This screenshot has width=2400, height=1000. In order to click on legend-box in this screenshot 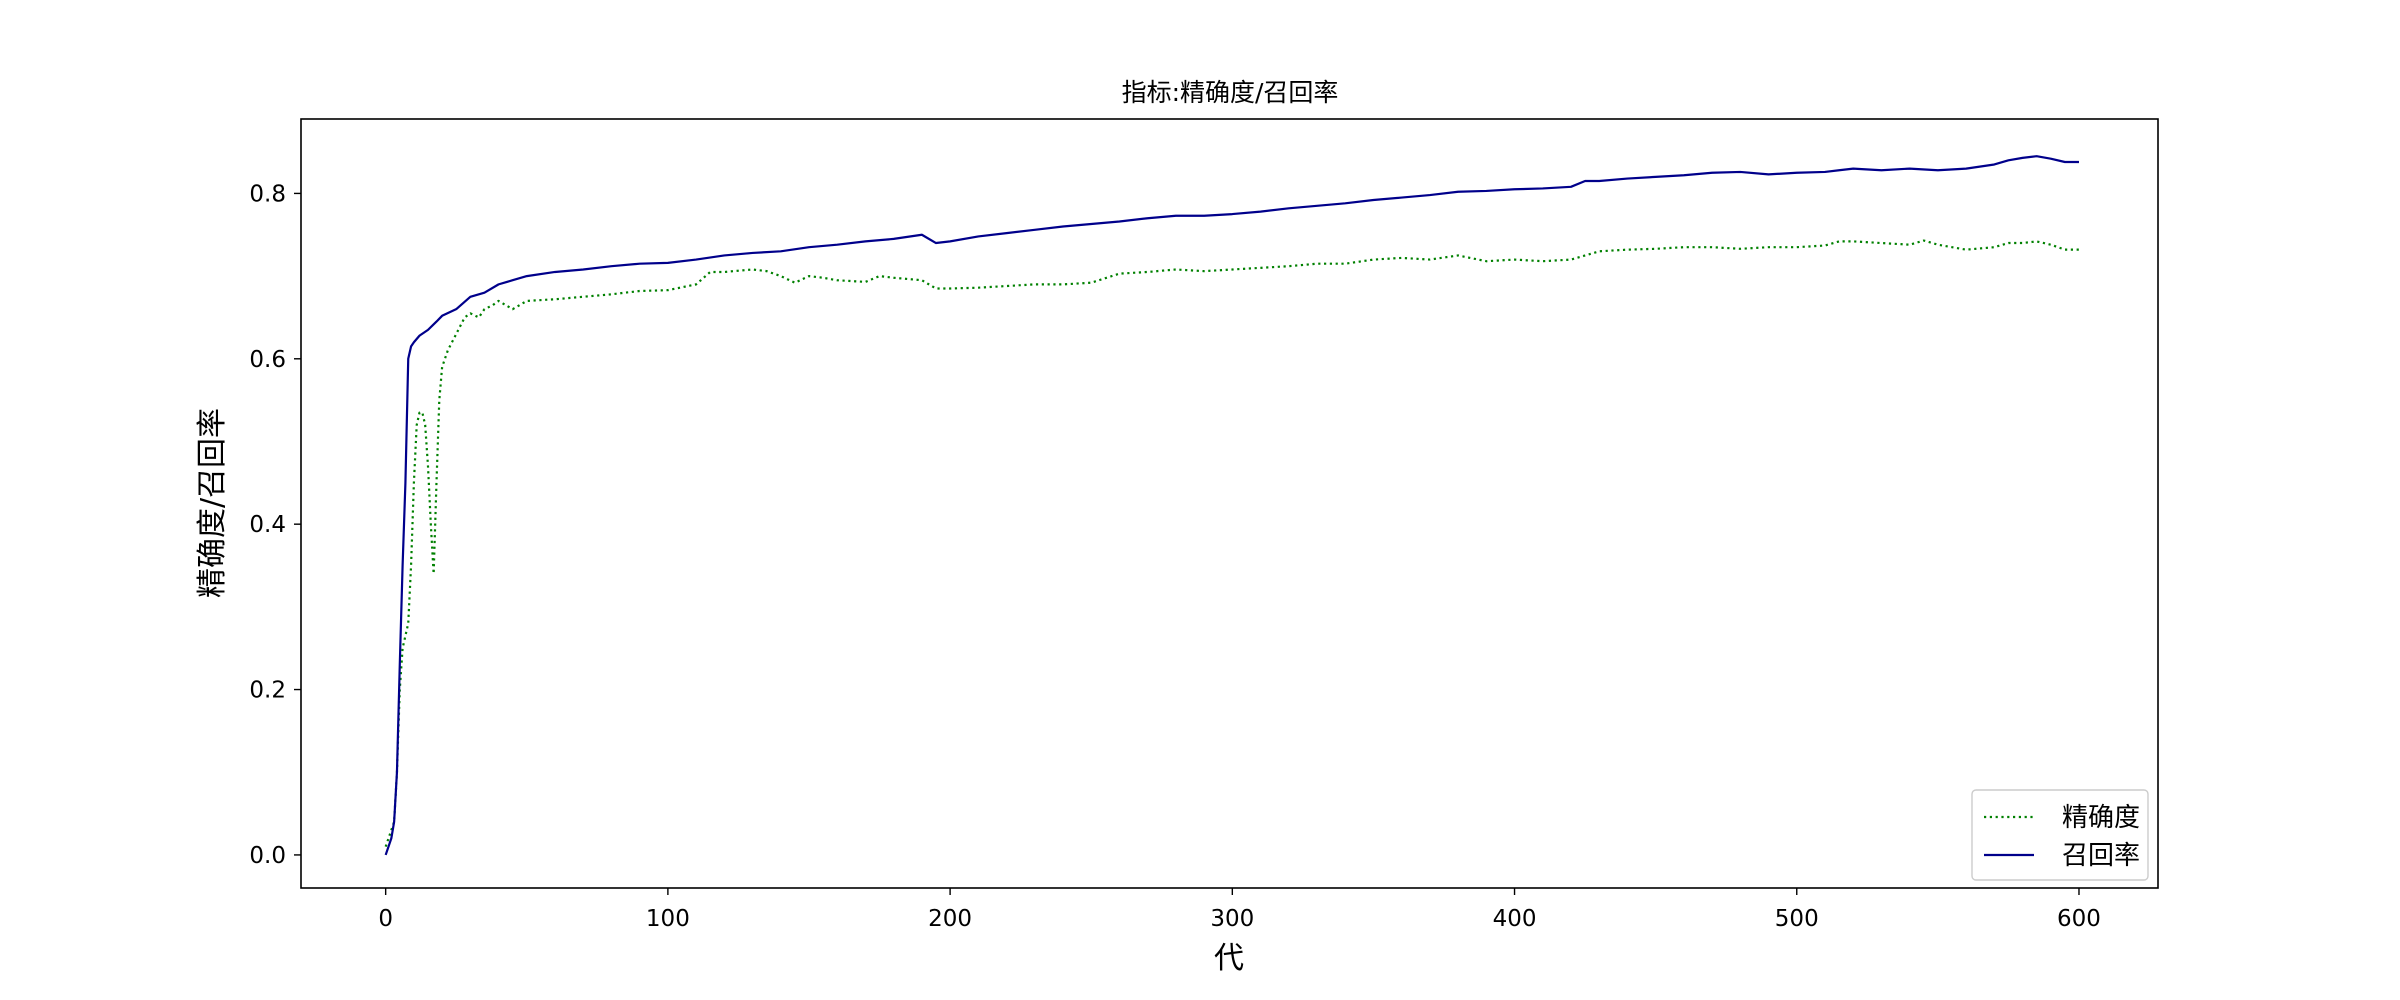, I will do `click(2060, 835)`.